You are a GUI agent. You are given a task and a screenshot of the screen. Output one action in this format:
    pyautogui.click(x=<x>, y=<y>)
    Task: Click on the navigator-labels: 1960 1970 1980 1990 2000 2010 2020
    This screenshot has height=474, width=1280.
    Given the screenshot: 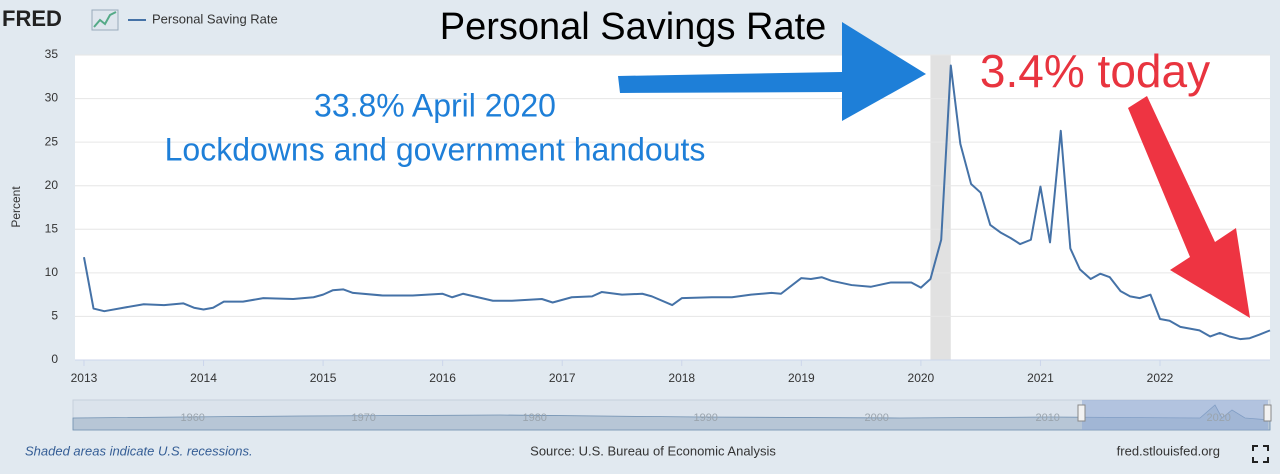 What is the action you would take?
    pyautogui.click(x=705, y=418)
    